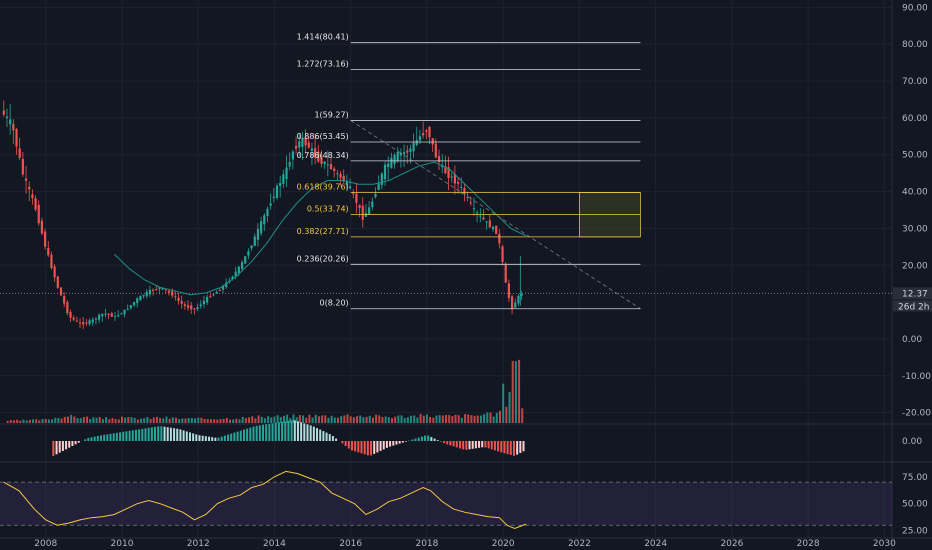  I want to click on price-tick-label: 50.00, so click(915, 156).